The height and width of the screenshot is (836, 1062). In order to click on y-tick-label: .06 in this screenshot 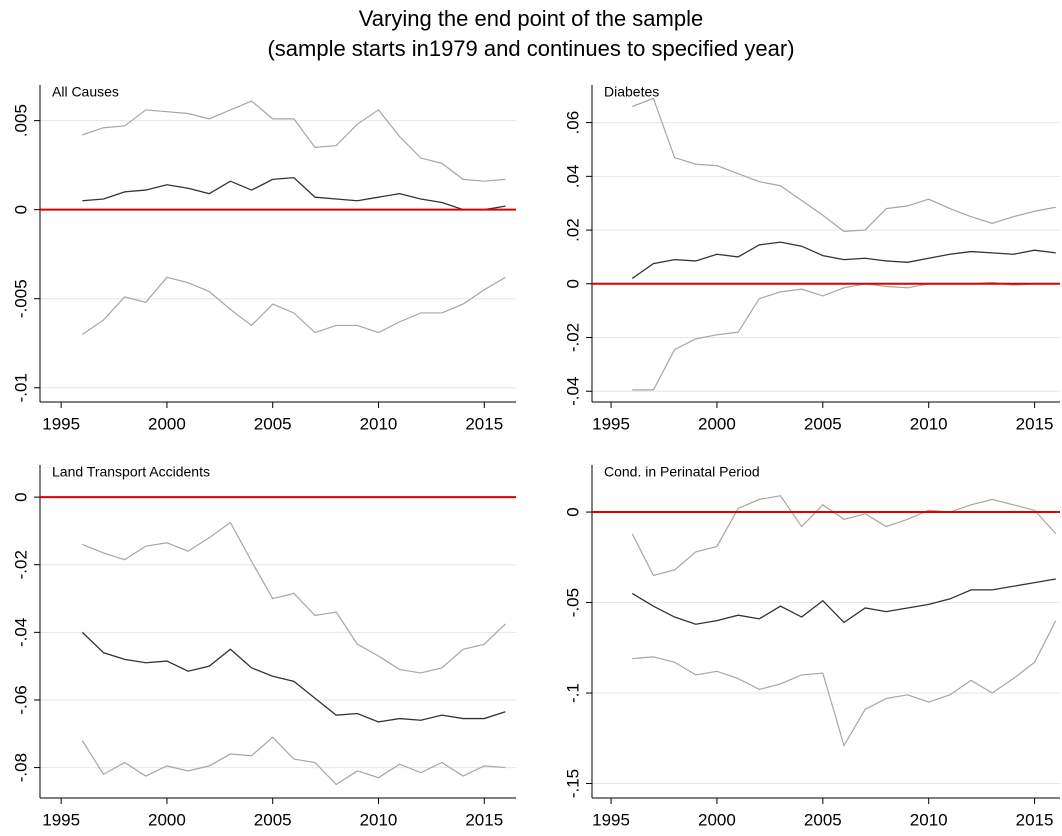, I will do `click(572, 123)`.